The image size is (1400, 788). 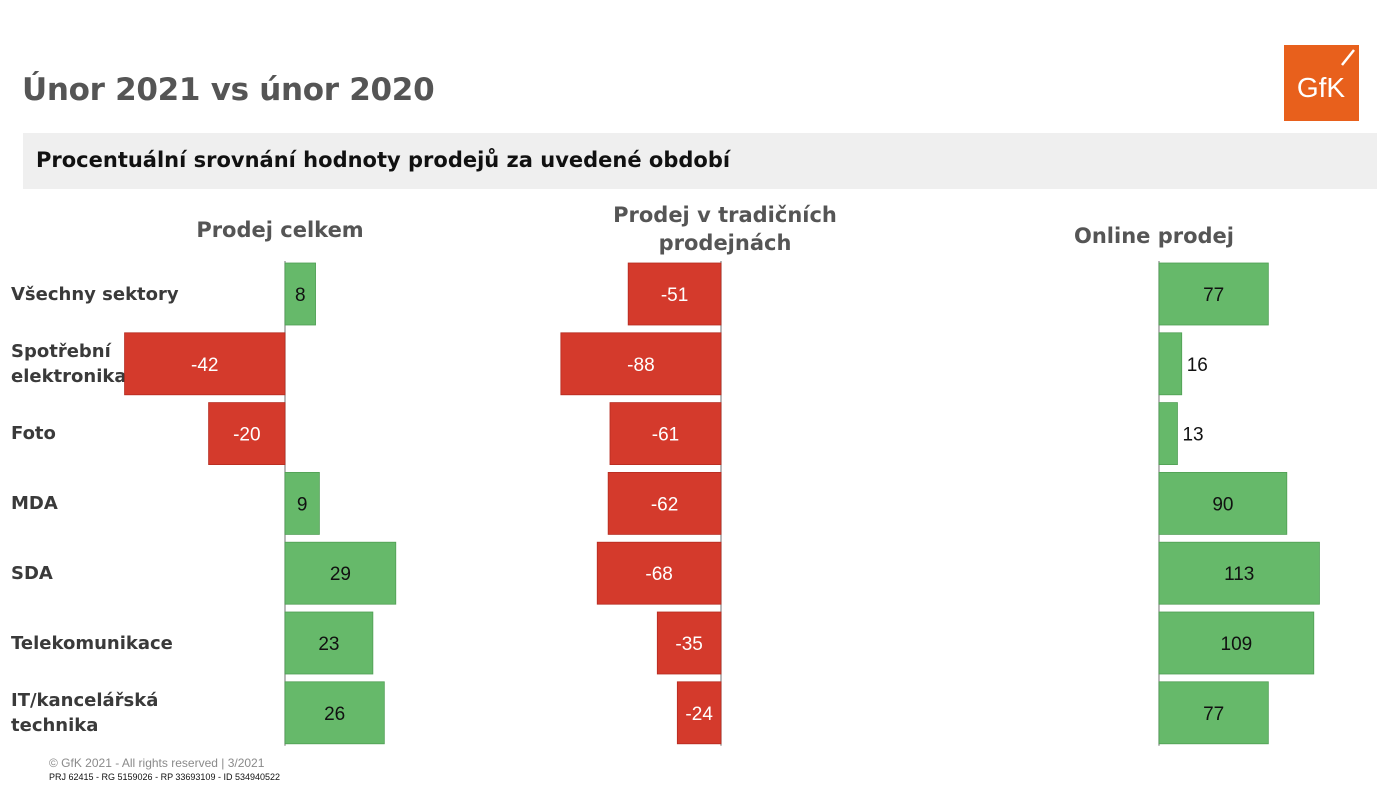 What do you see at coordinates (228, 90) in the screenshot?
I see `page-title: Únor 2021 vs únor 2020` at bounding box center [228, 90].